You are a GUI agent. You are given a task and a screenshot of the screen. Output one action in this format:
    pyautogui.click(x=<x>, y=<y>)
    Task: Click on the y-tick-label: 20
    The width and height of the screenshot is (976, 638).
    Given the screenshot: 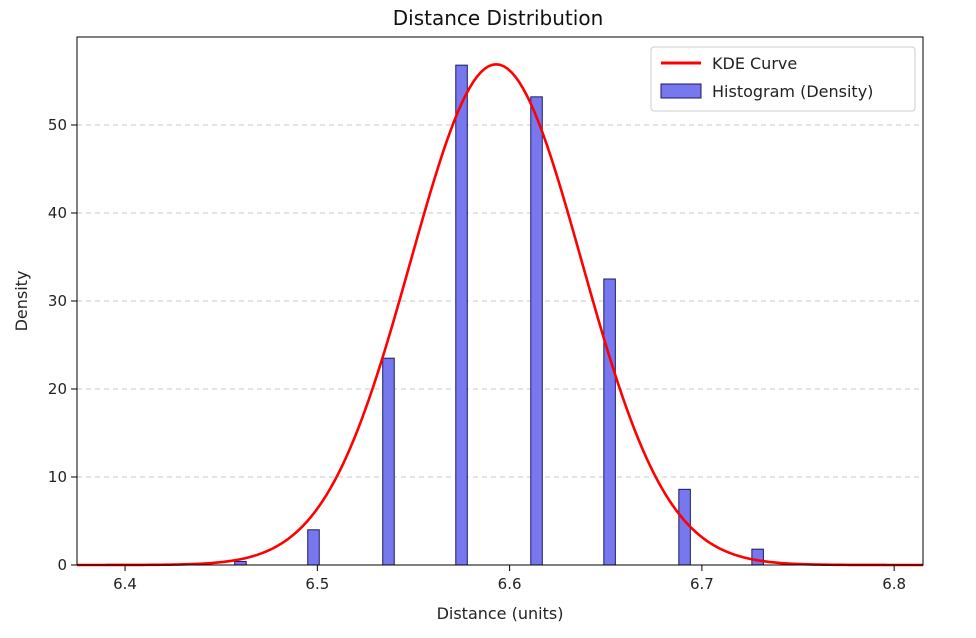 What is the action you would take?
    pyautogui.click(x=57, y=389)
    